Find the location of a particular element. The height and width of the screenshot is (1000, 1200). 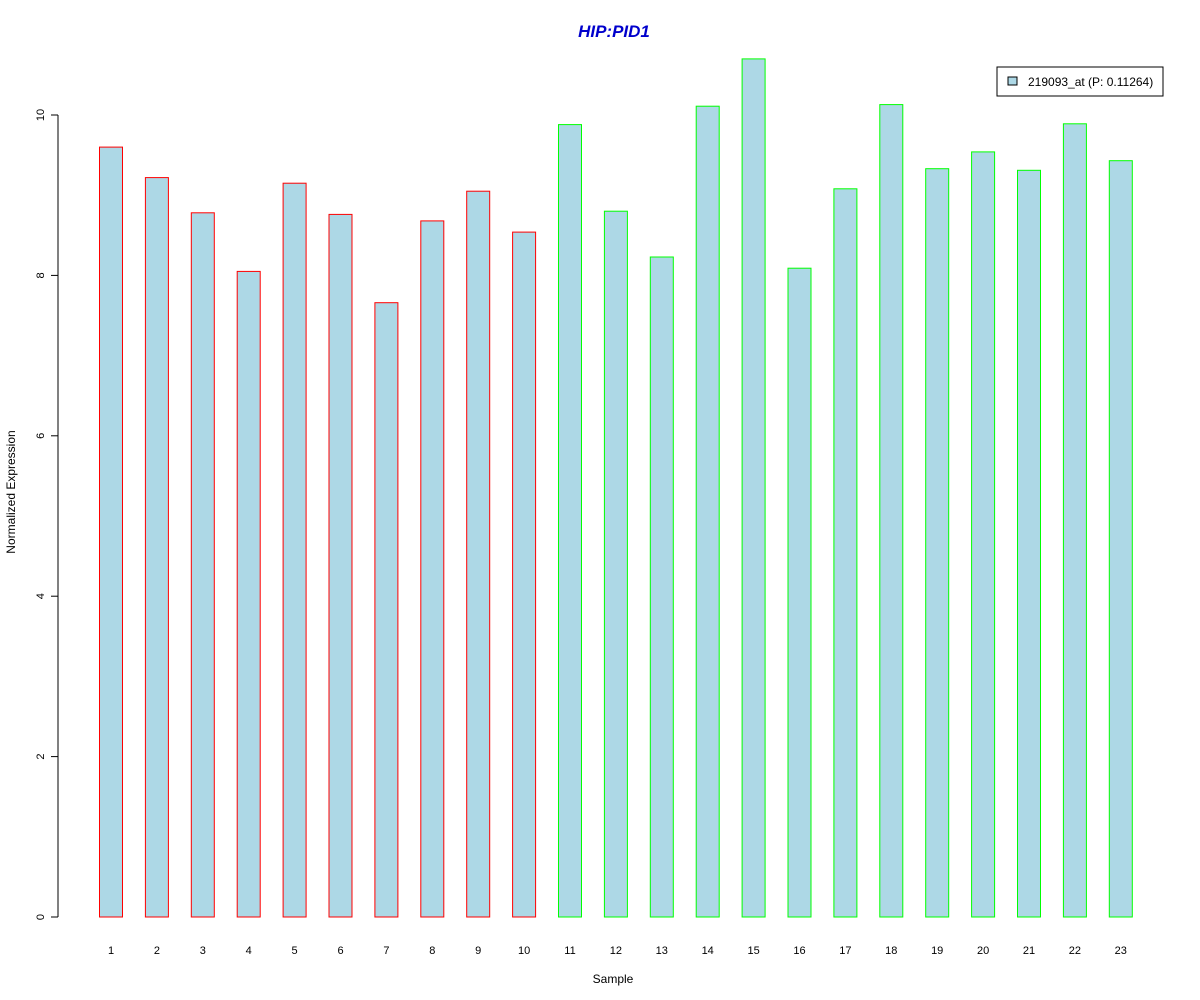

y-tick-label: 0 is located at coordinates (41, 917).